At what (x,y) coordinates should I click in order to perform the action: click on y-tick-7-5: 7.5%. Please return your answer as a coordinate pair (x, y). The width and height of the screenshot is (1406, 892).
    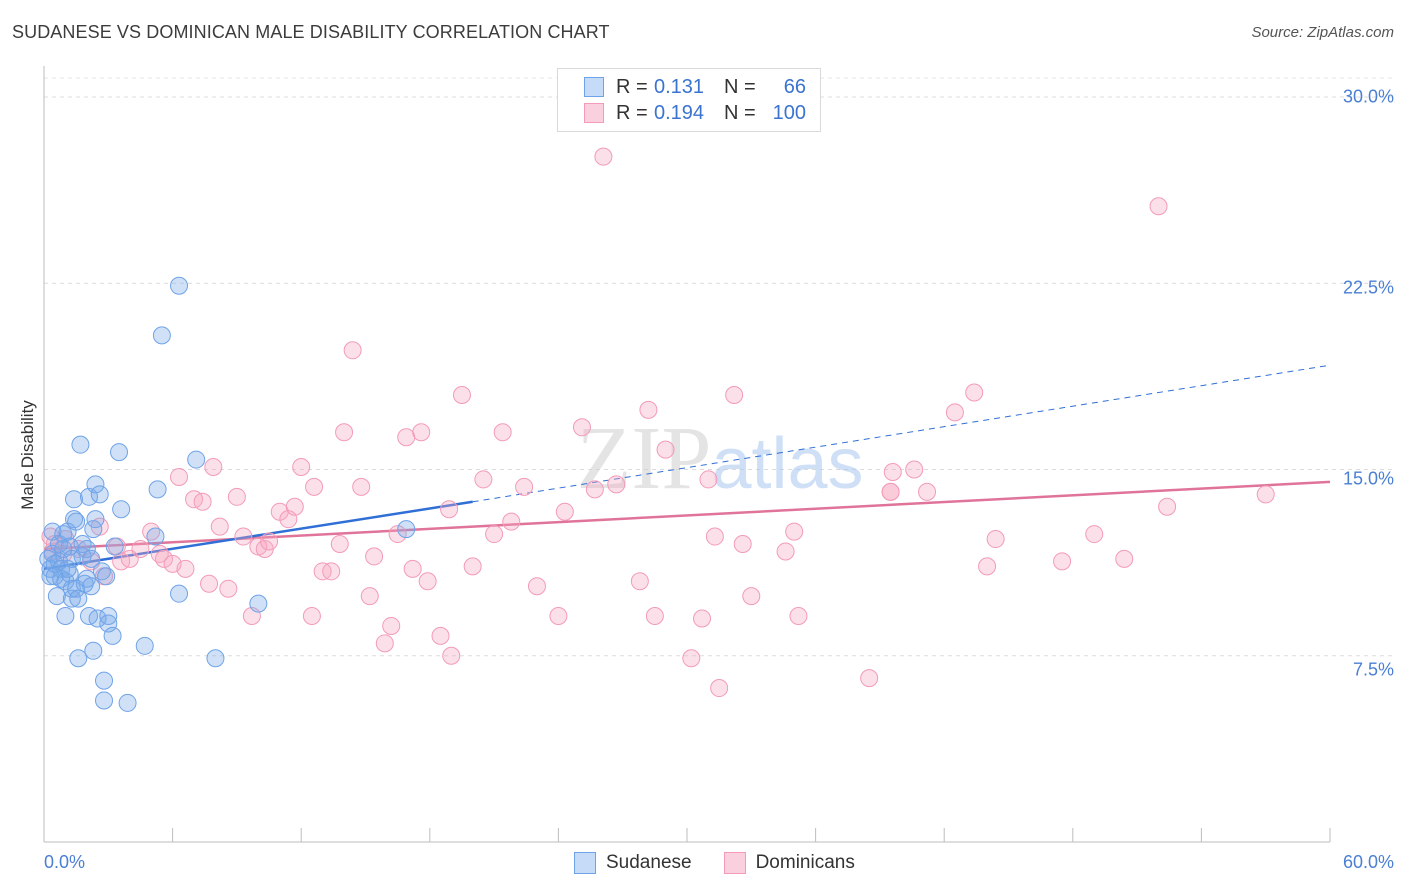
    Looking at the image, I should click on (1373, 669).